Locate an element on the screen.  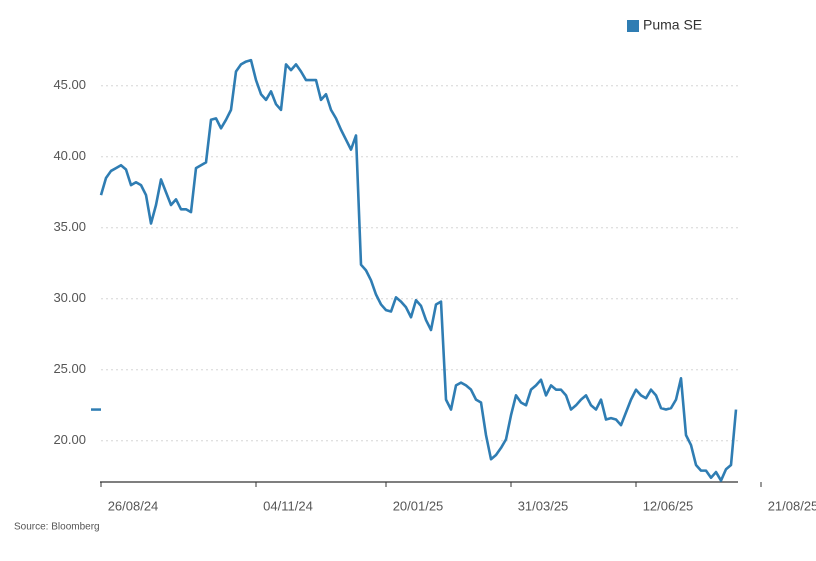
legend-swatch is located at coordinates (633, 26).